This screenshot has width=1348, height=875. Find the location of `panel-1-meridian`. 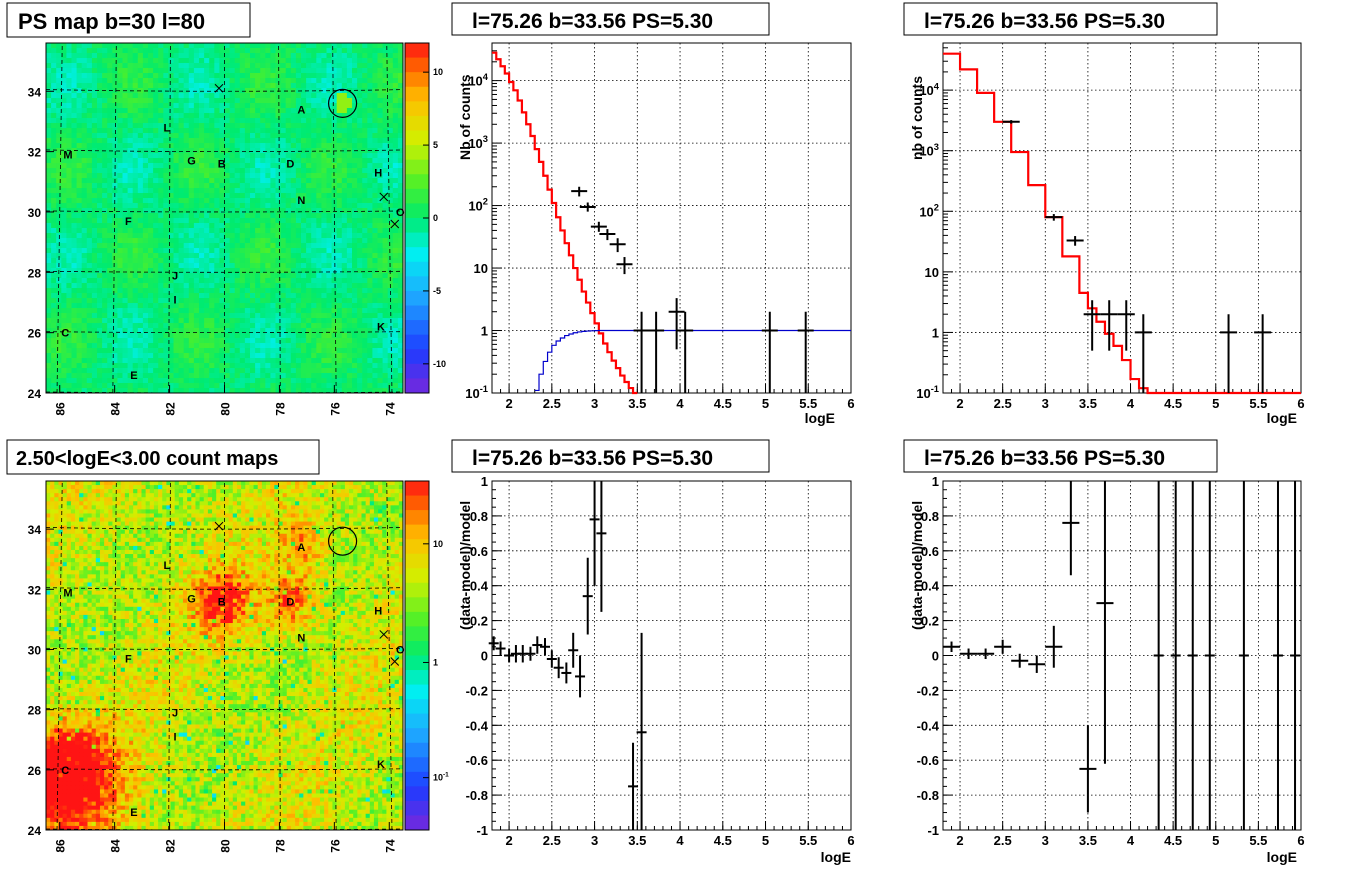

panel-1-meridian is located at coordinates (114, 218).